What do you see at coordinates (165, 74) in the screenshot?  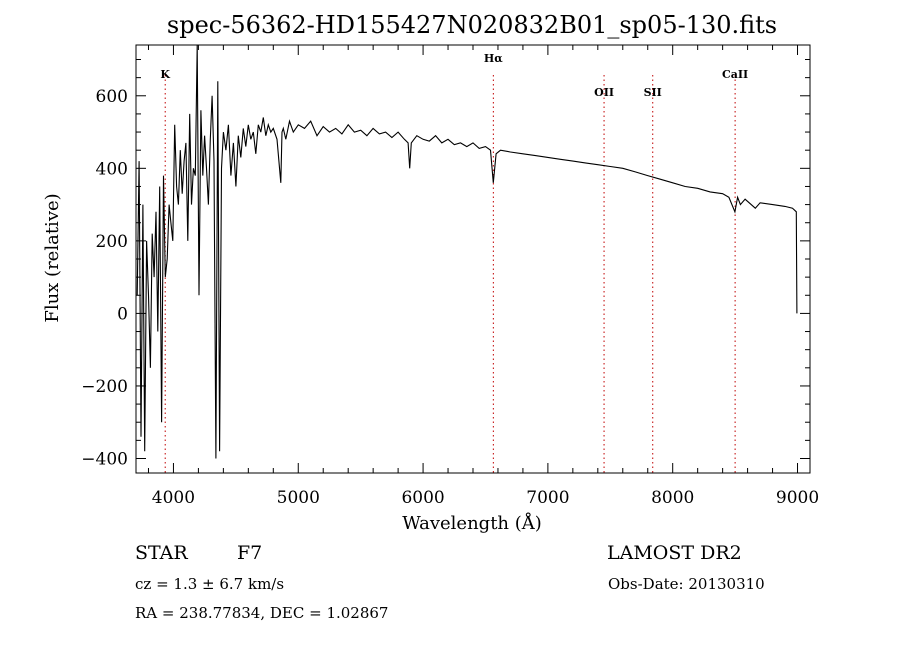 I see `spectral-line-label: K` at bounding box center [165, 74].